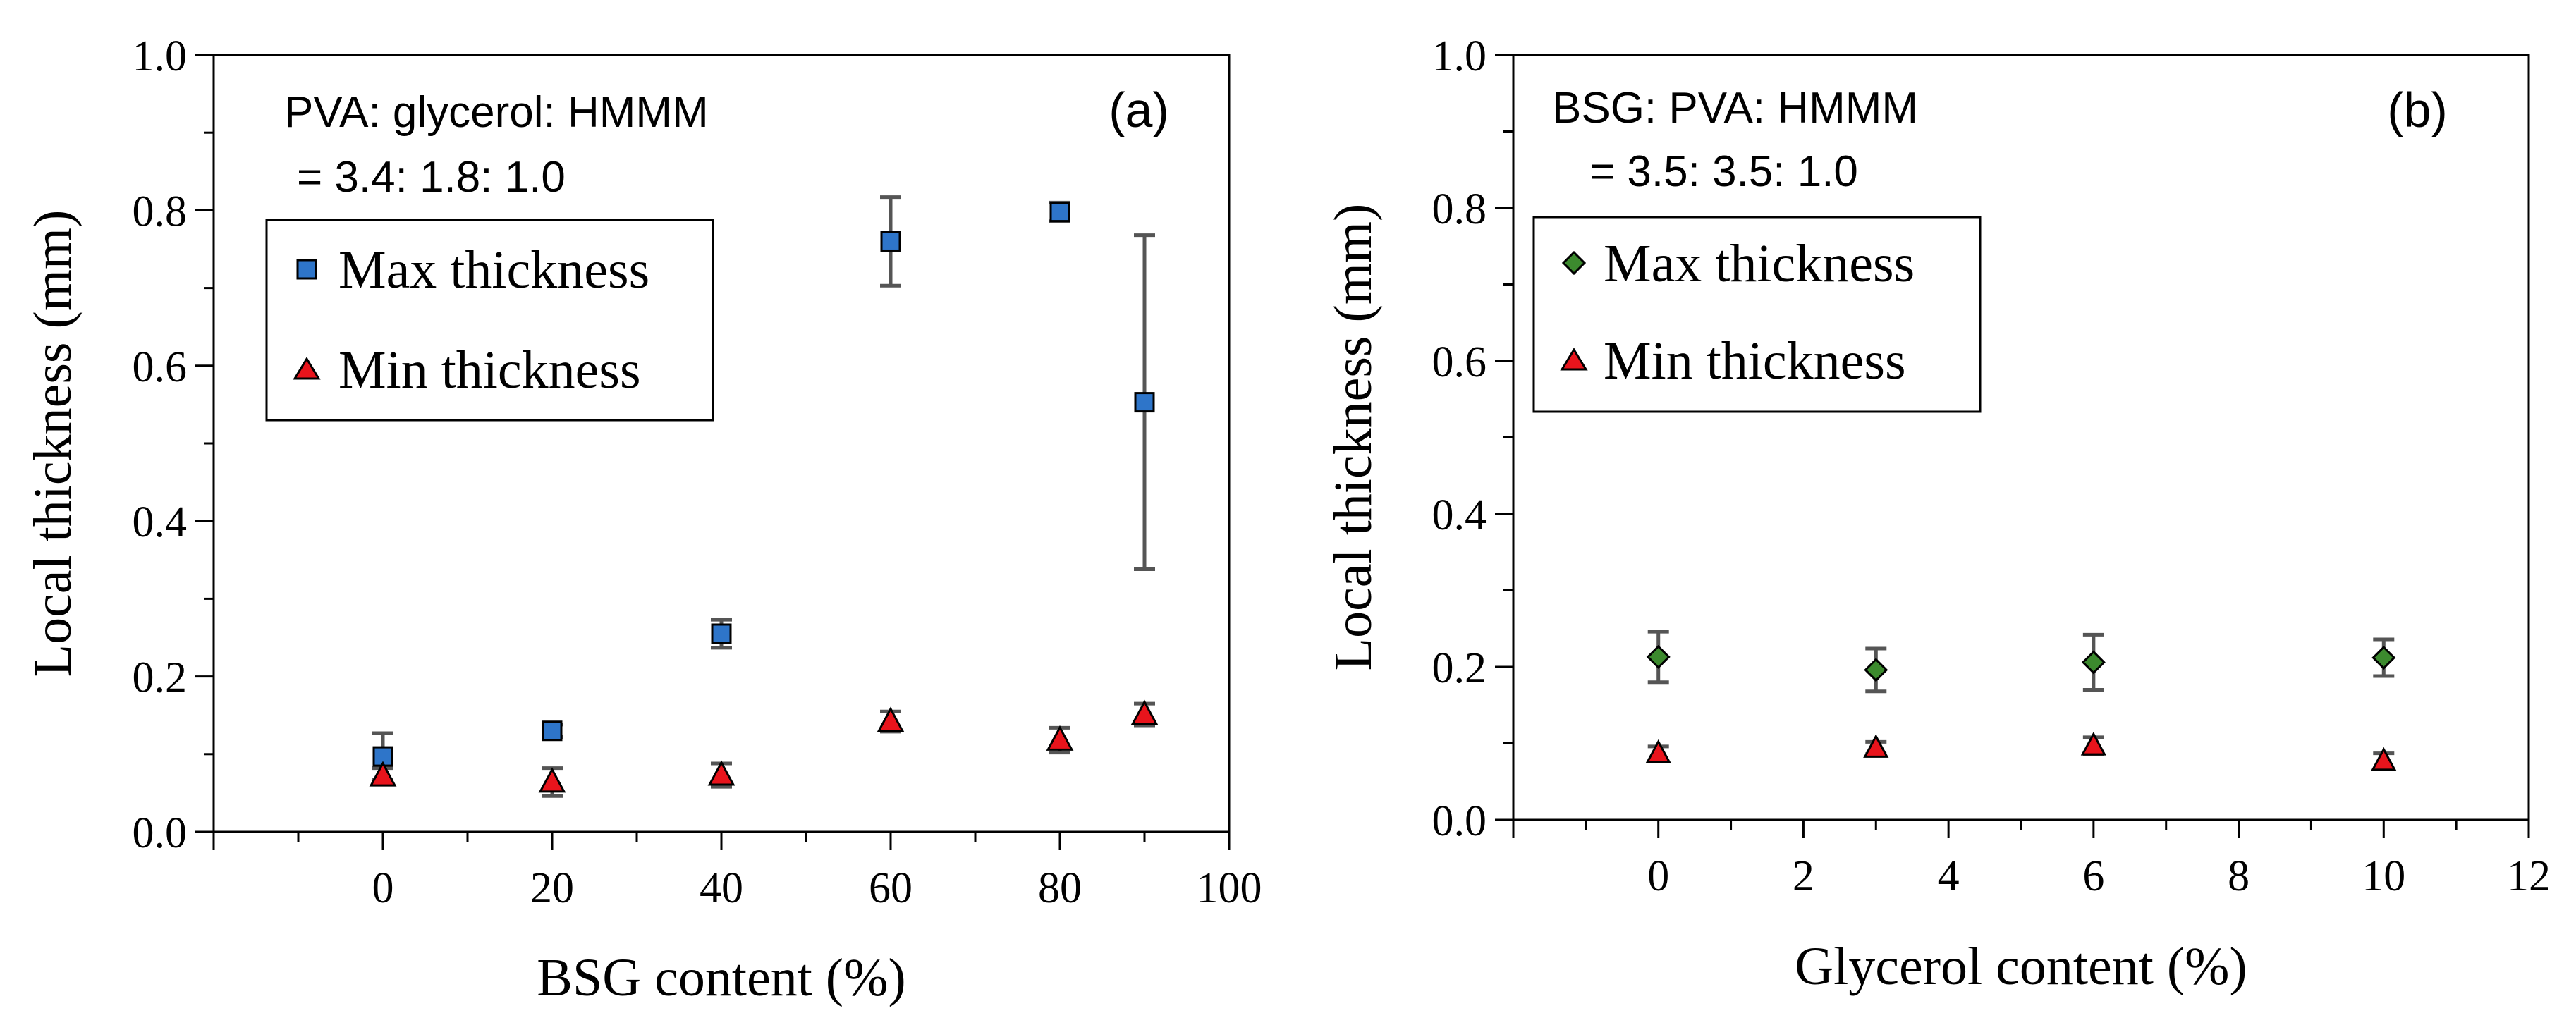  I want to click on panel-a-legend: Max thickness Min thickness, so click(490, 320).